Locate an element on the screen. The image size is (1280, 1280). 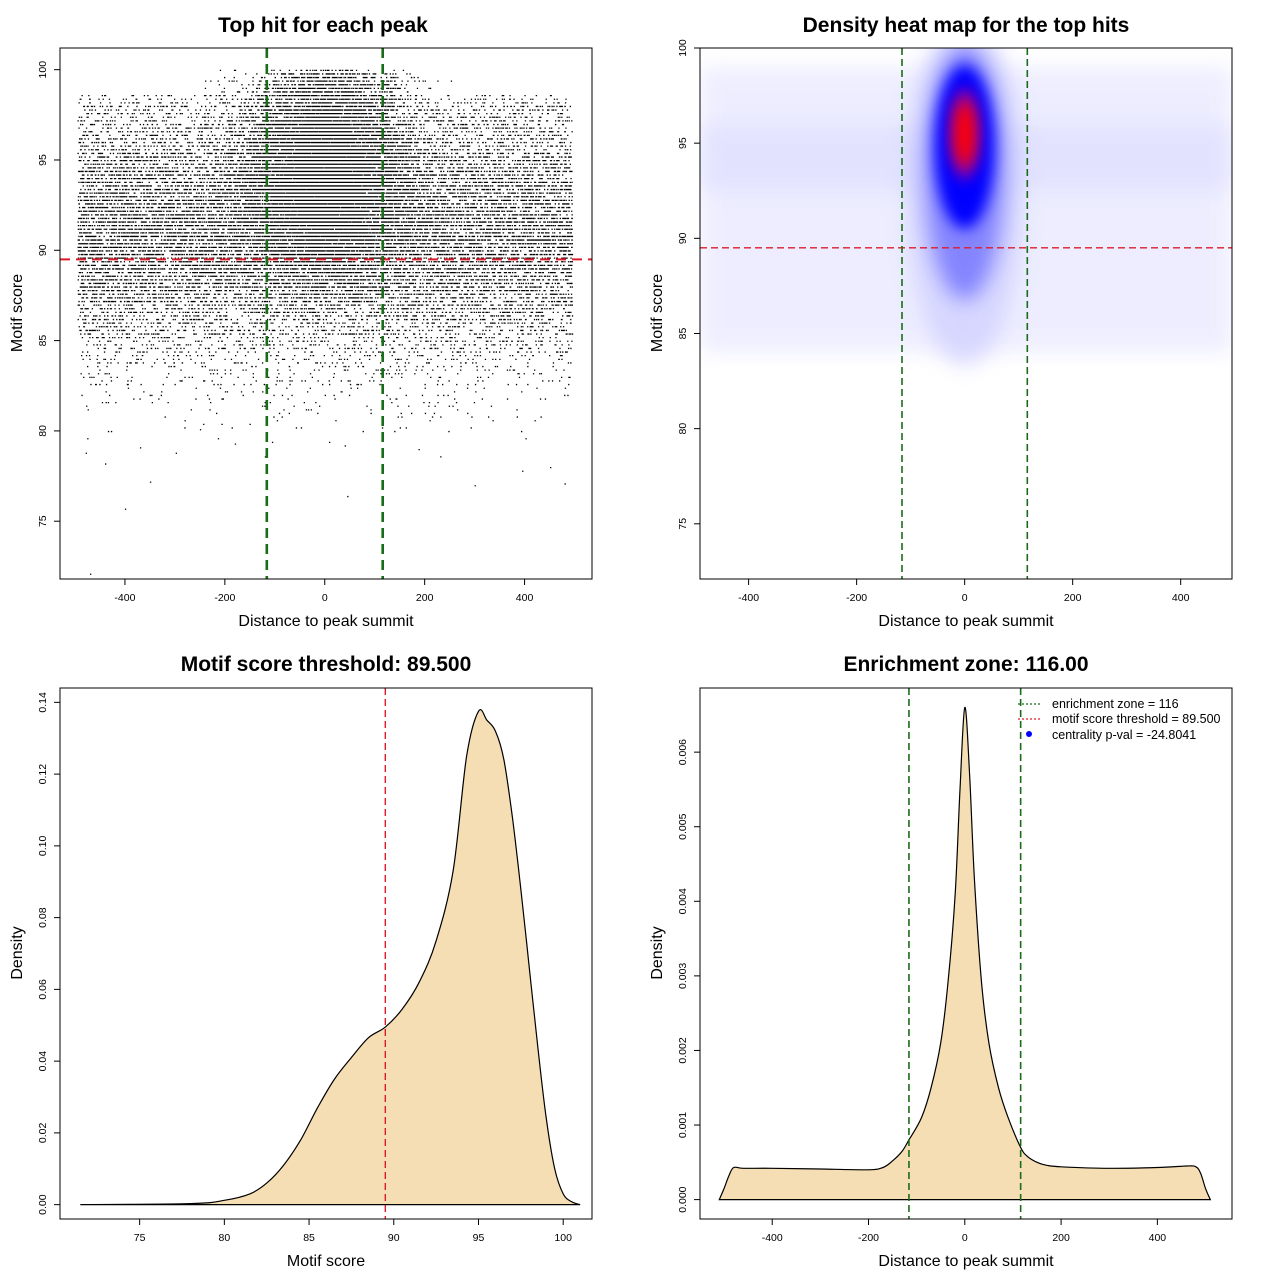
distance-x-axis: -400 -200 0 200 400 is located at coordinates (964, 1231).